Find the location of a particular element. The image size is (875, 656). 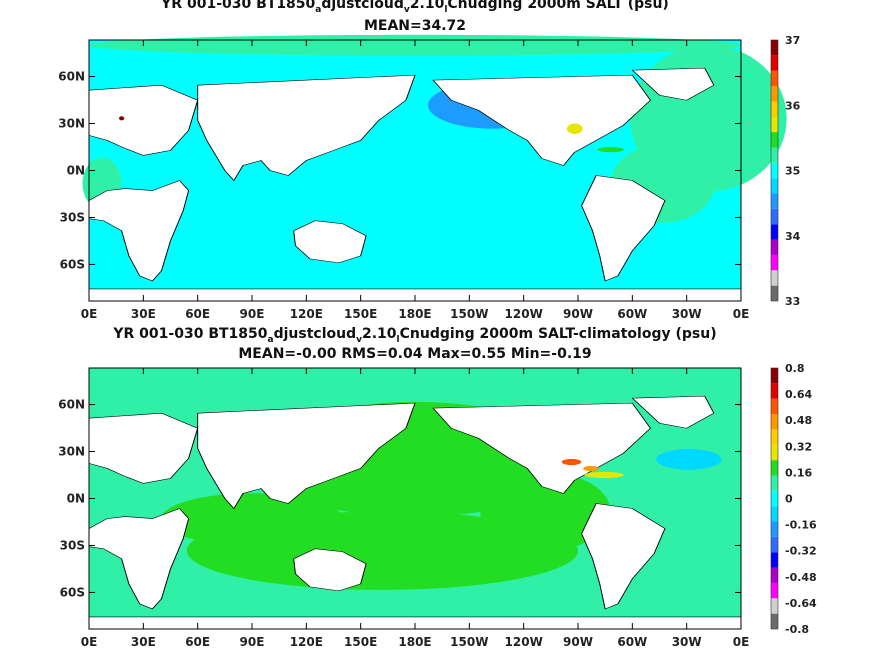

colorbar-tick-label: -0.16 is located at coordinates (801, 525).